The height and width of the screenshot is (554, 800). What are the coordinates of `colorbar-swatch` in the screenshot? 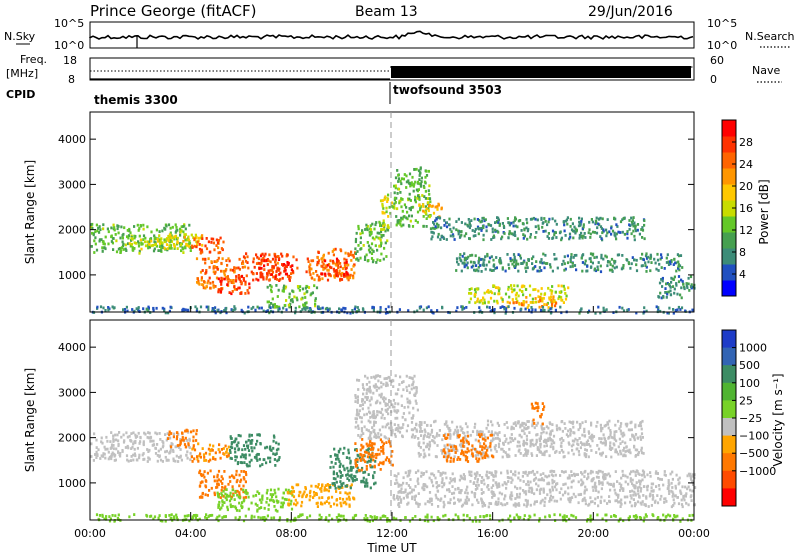 It's located at (729, 240).